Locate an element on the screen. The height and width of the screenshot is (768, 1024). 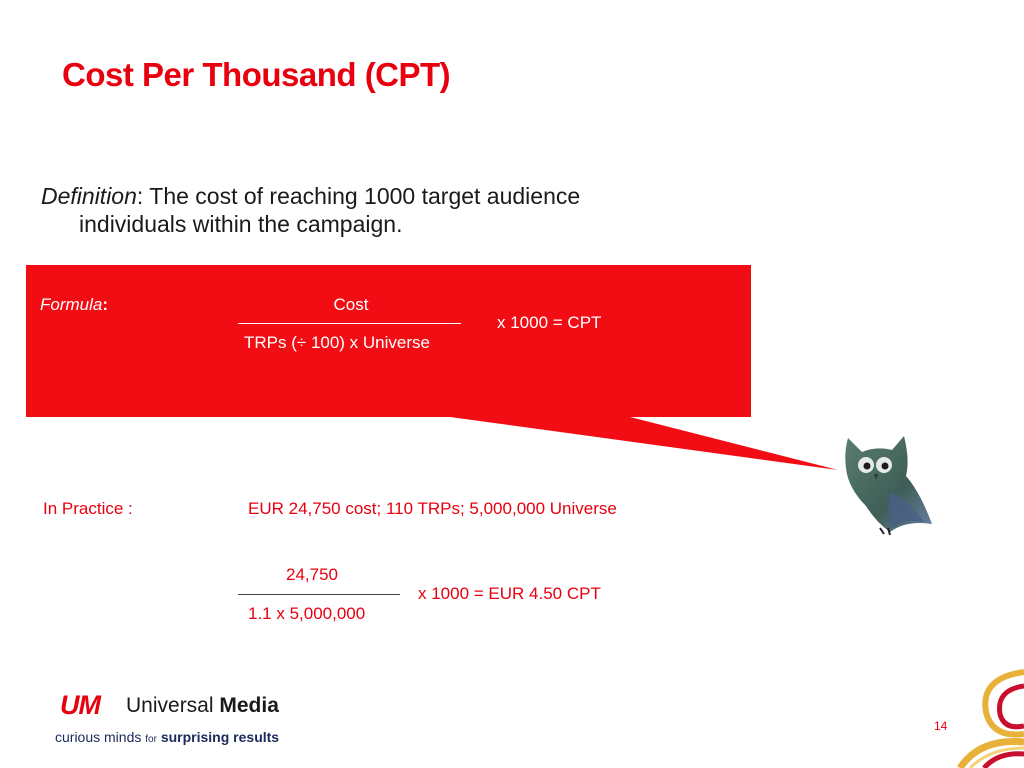
swirl-decoration is located at coordinates (990, 718).